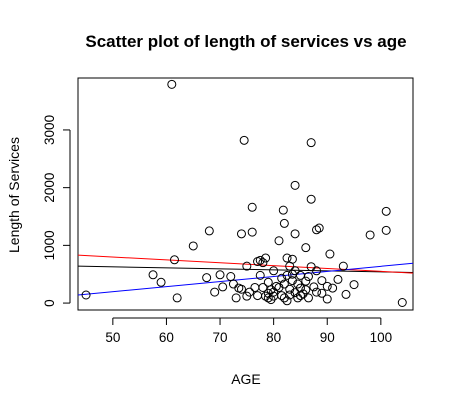  What do you see at coordinates (381, 337) in the screenshot?
I see `x-tick-label: 100` at bounding box center [381, 337].